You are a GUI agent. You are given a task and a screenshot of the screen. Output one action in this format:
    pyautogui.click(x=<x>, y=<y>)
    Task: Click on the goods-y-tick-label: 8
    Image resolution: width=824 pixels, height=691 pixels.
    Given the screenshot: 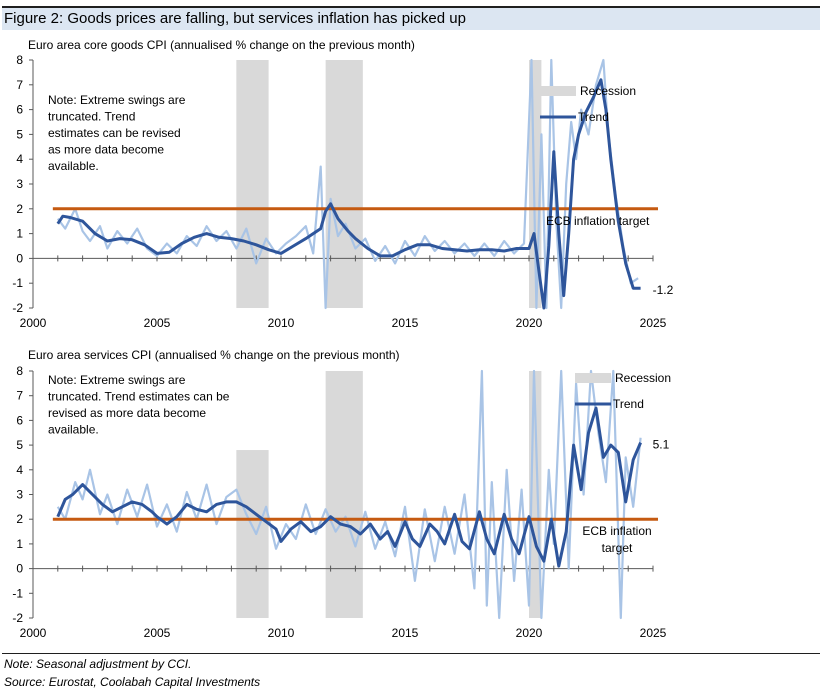 What is the action you would take?
    pyautogui.click(x=19, y=60)
    